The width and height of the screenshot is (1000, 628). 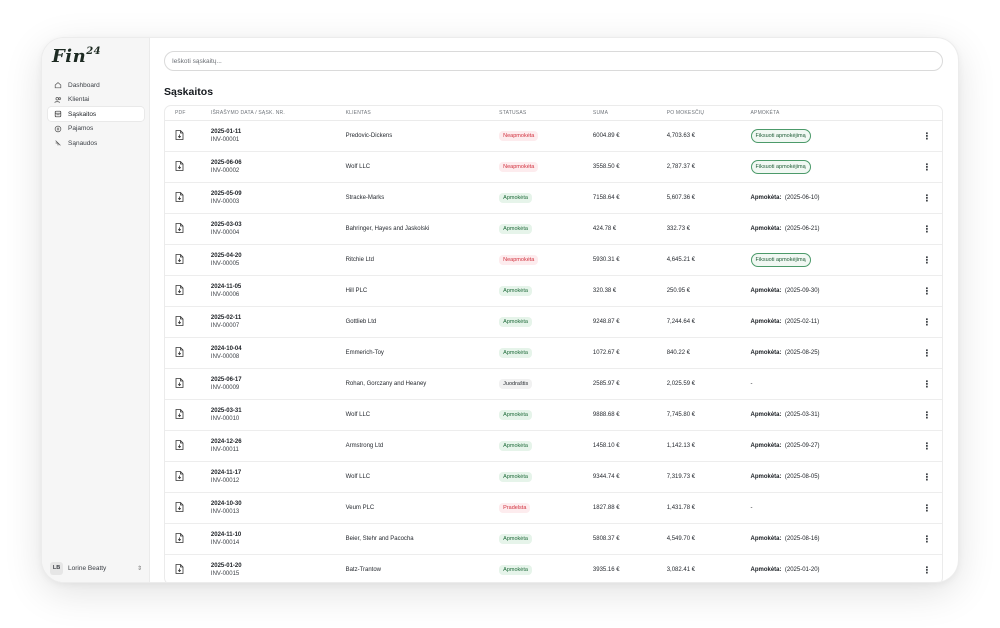 What do you see at coordinates (358, 167) in the screenshot?
I see `client-name: Wolf LLC` at bounding box center [358, 167].